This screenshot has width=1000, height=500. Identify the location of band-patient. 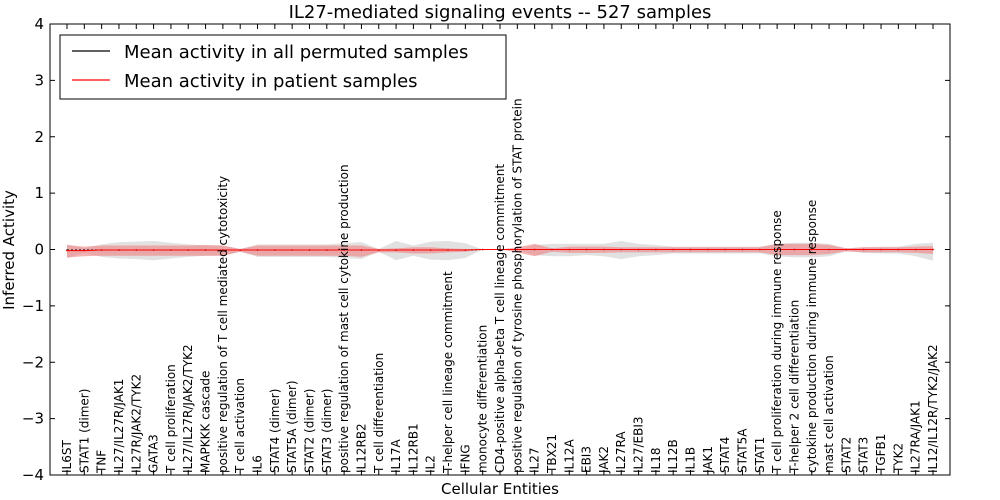
(500, 250).